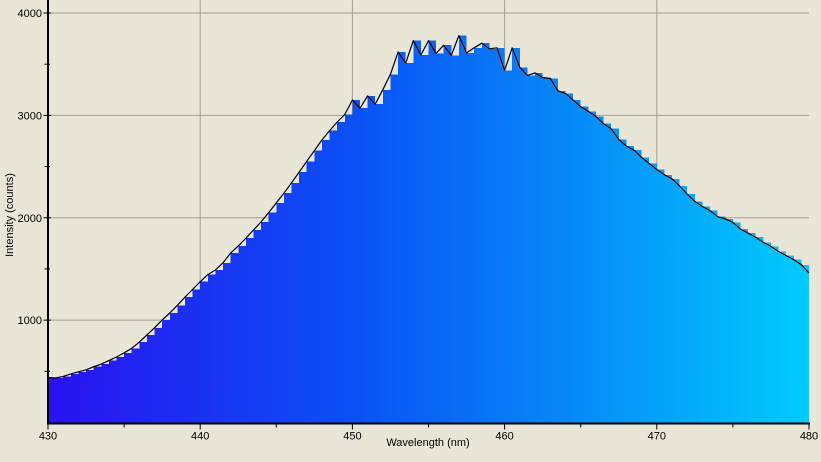 This screenshot has height=462, width=821. What do you see at coordinates (10, 215) in the screenshot?
I see `y-axis-title: Intensity (counts)` at bounding box center [10, 215].